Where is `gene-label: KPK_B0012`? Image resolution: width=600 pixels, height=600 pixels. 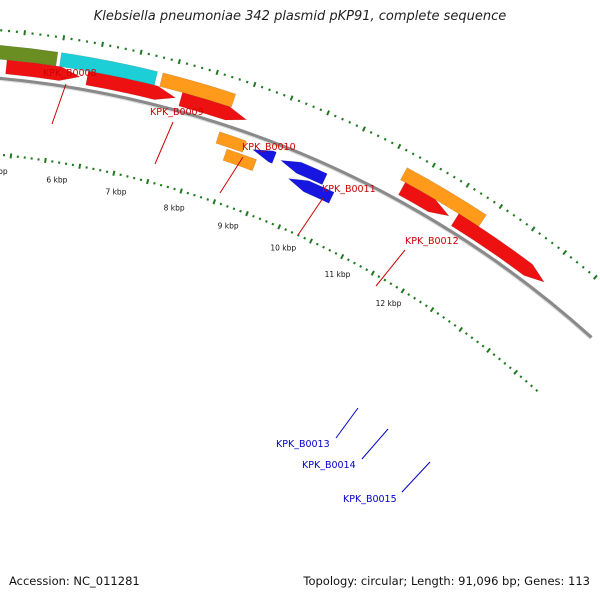
gene-label: KPK_B0012 is located at coordinates (432, 241).